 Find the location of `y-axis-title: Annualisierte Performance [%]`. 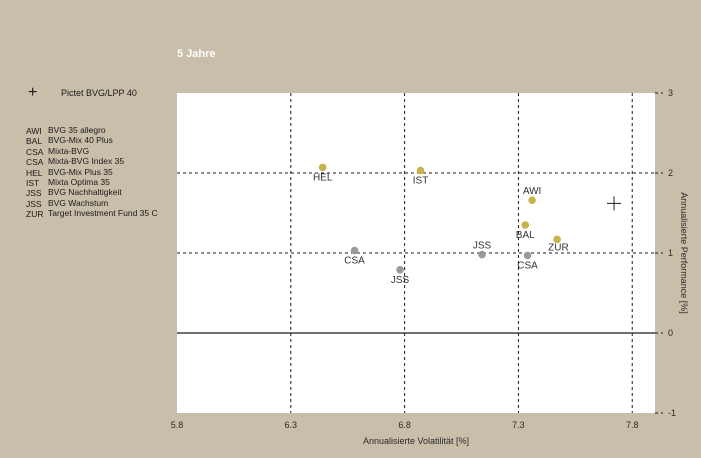

y-axis-title: Annualisierte Performance [%] is located at coordinates (684, 253).